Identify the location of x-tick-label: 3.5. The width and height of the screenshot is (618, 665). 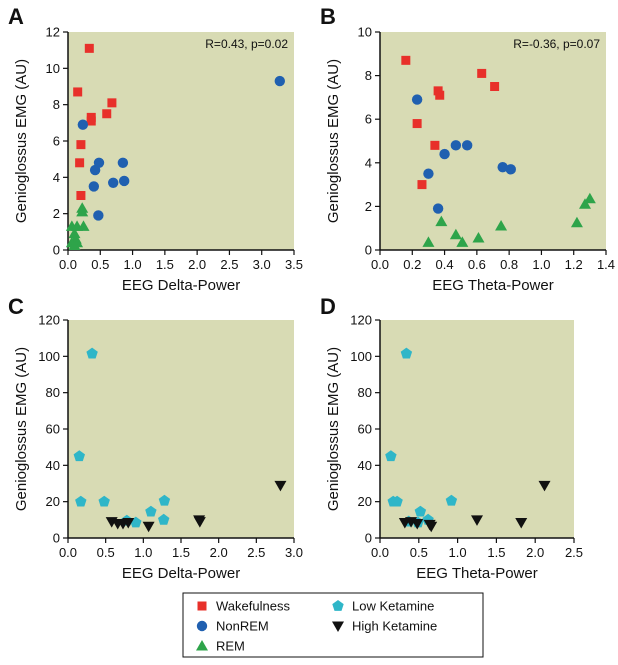
(294, 264).